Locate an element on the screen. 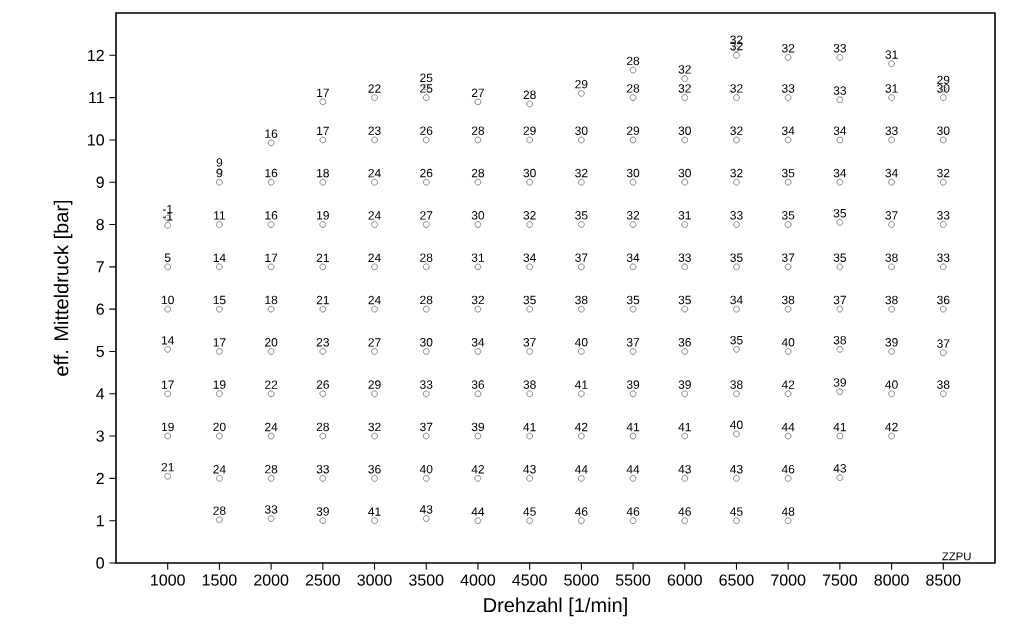 Image resolution: width=1036 pixels, height=637 pixels. annotation: 10 is located at coordinates (167, 300).